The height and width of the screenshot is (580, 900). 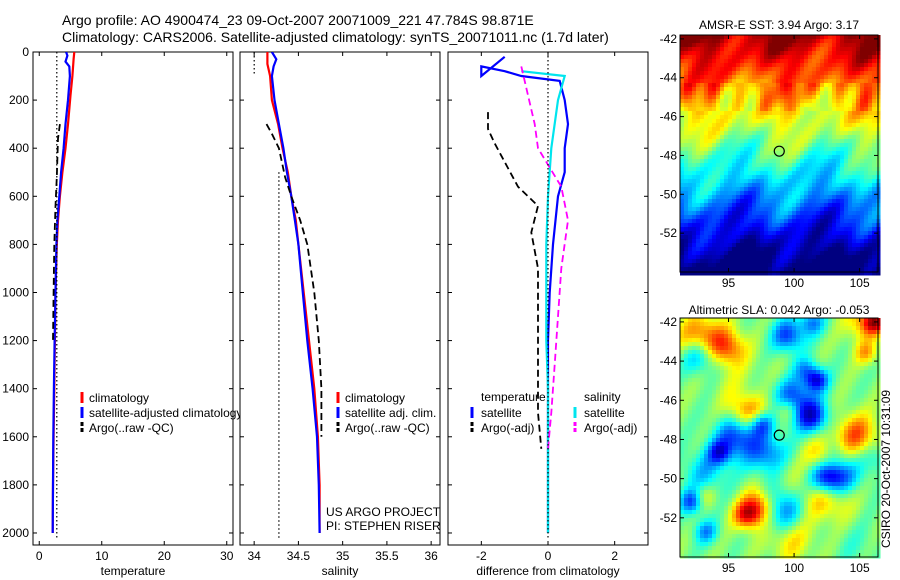 What do you see at coordinates (15, 485) in the screenshot?
I see `depth-tick-label: 1800` at bounding box center [15, 485].